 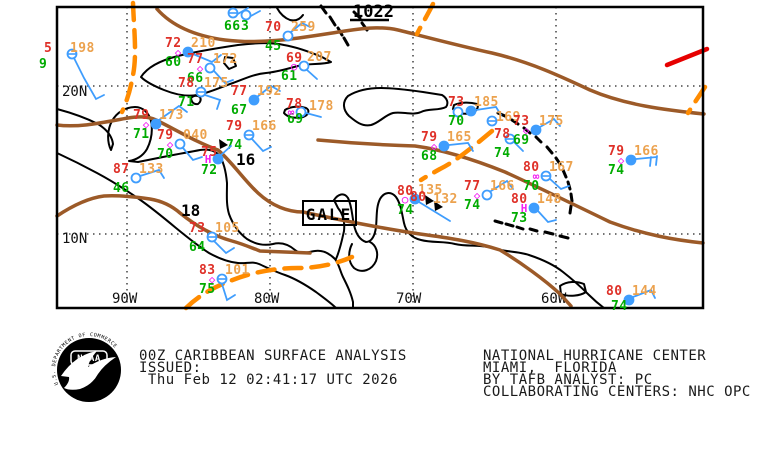 What do you see at coordinates (250, 21) in the screenshot?
I see `station-plot: 3` at bounding box center [250, 21].